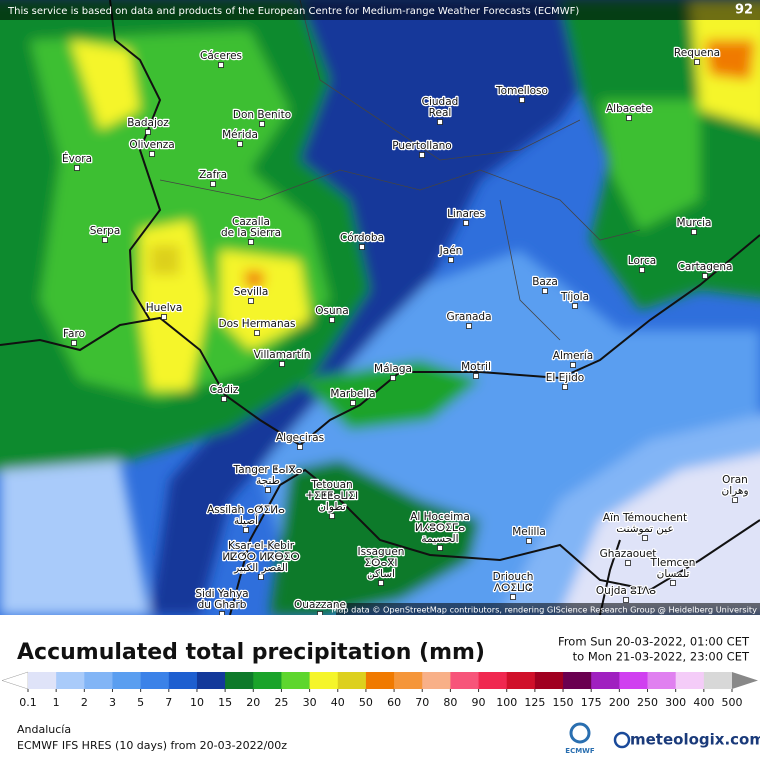 Image resolution: width=760 pixels, height=760 pixels. Describe the element at coordinates (732, 702) in the screenshot. I see `colorbar-label: 500` at that location.